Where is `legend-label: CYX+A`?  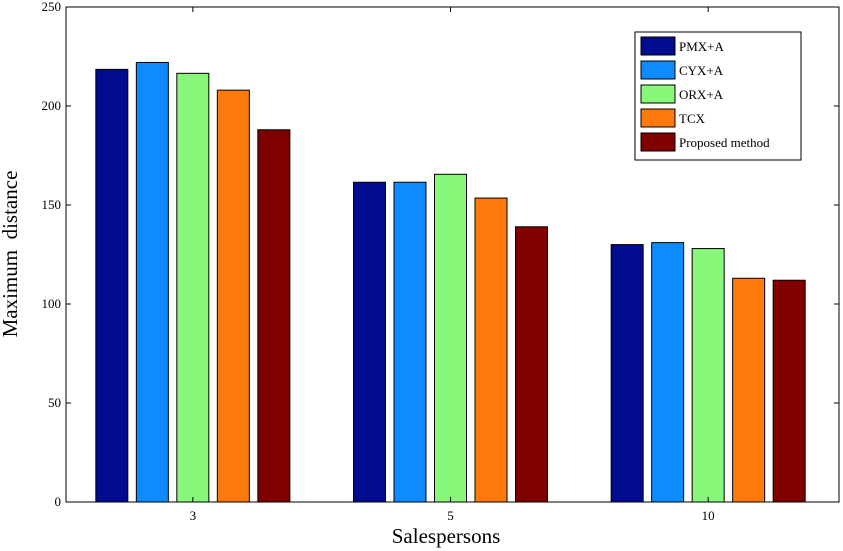 legend-label: CYX+A is located at coordinates (701, 70).